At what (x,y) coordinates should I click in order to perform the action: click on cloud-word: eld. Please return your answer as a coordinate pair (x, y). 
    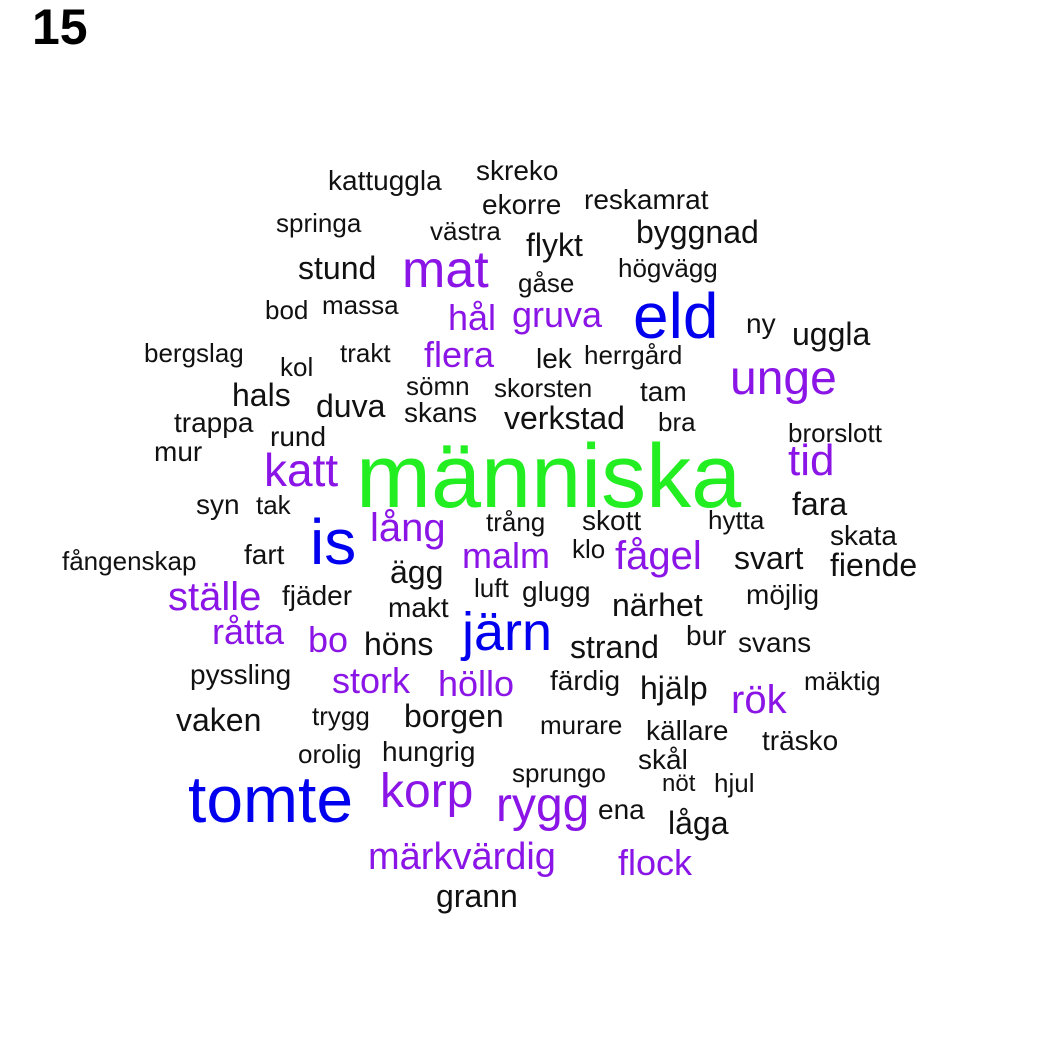
    Looking at the image, I should click on (676, 316).